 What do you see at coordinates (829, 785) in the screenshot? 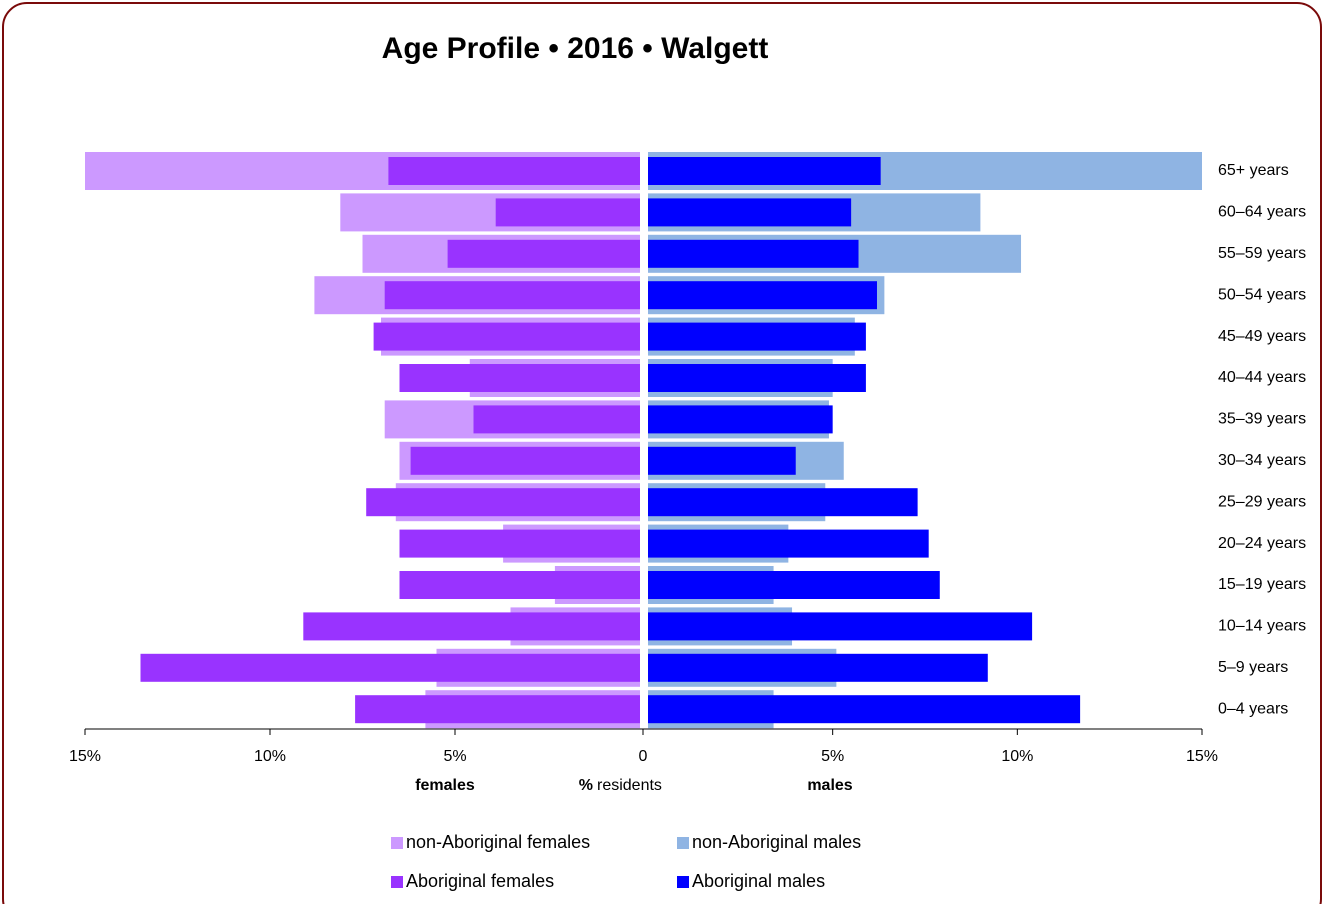
I see `right-label: males` at bounding box center [829, 785].